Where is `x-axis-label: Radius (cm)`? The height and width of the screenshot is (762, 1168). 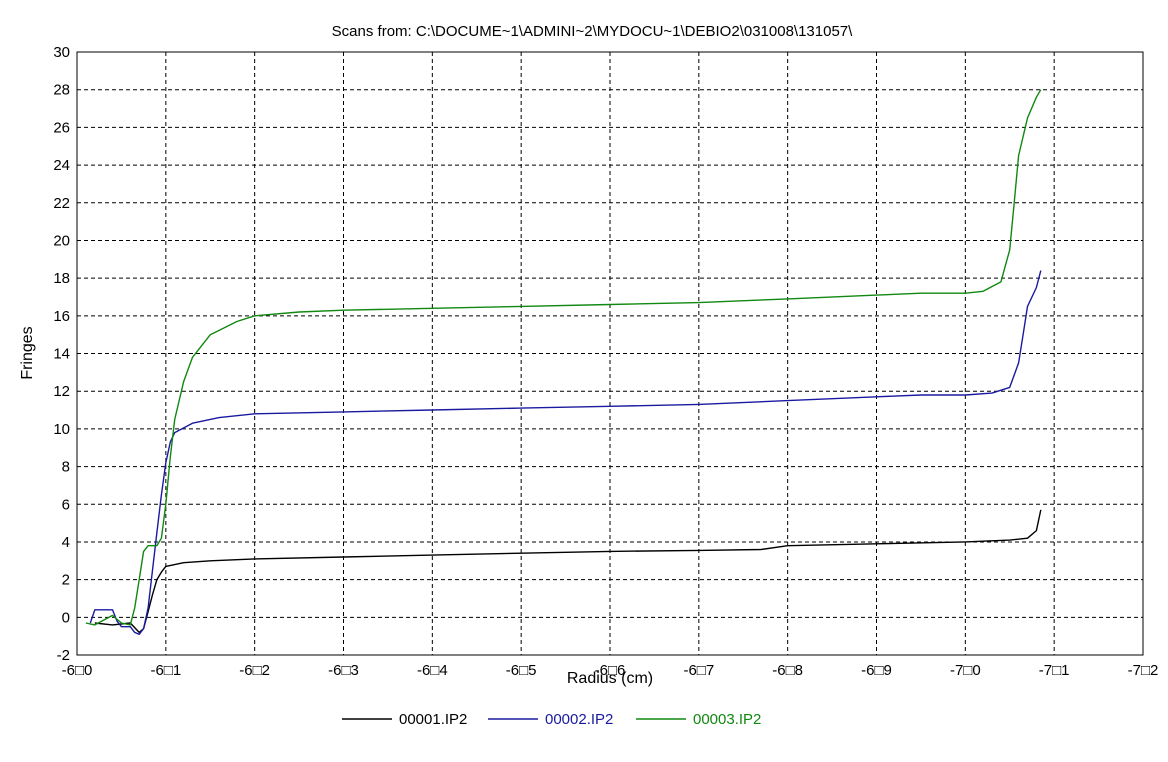 x-axis-label: Radius (cm) is located at coordinates (610, 678).